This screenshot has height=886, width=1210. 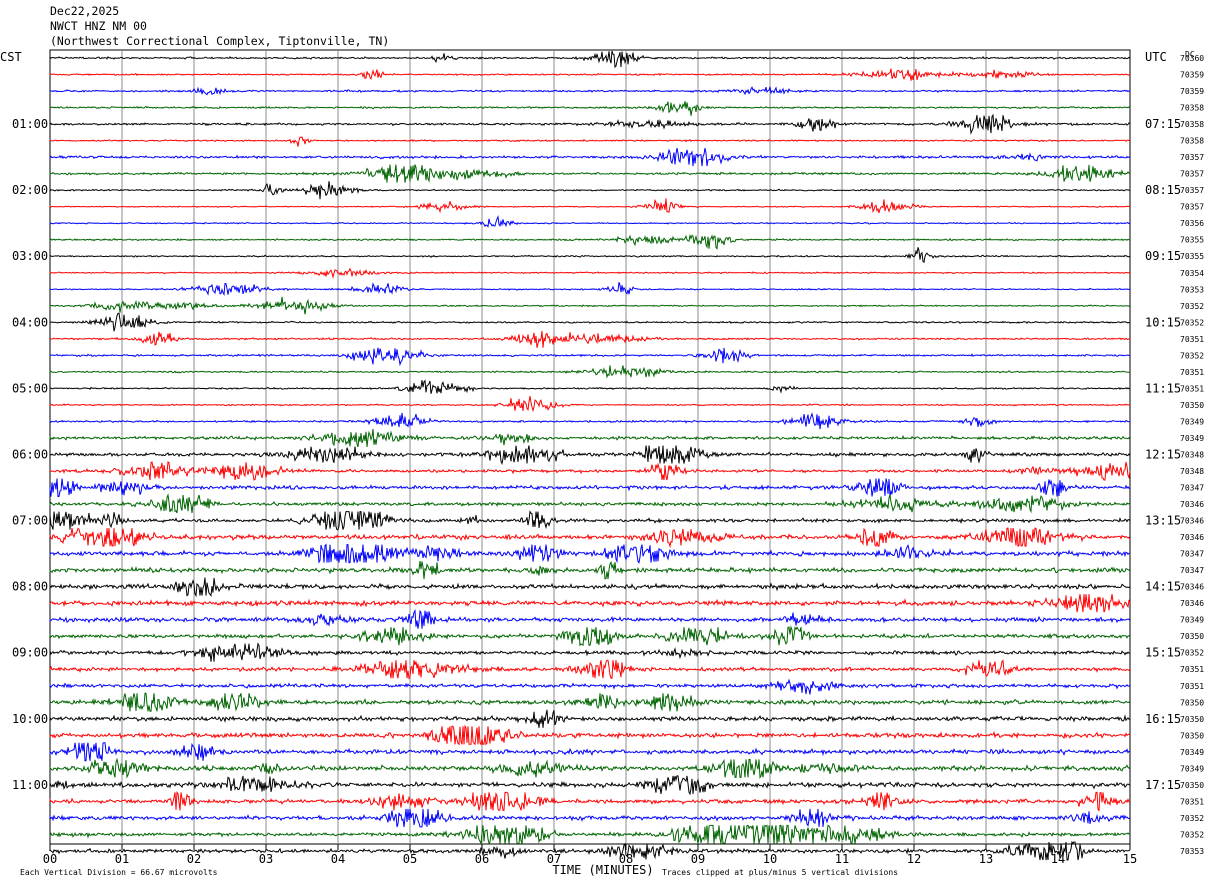 What do you see at coordinates (1190, 54) in the screenshot?
I see `dc-label: DC` at bounding box center [1190, 54].